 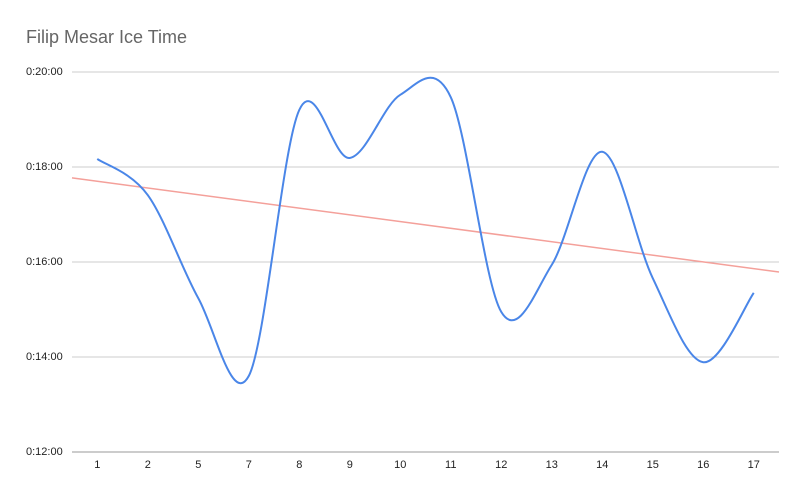 What do you see at coordinates (602, 465) in the screenshot?
I see `x-tick-label: 14` at bounding box center [602, 465].